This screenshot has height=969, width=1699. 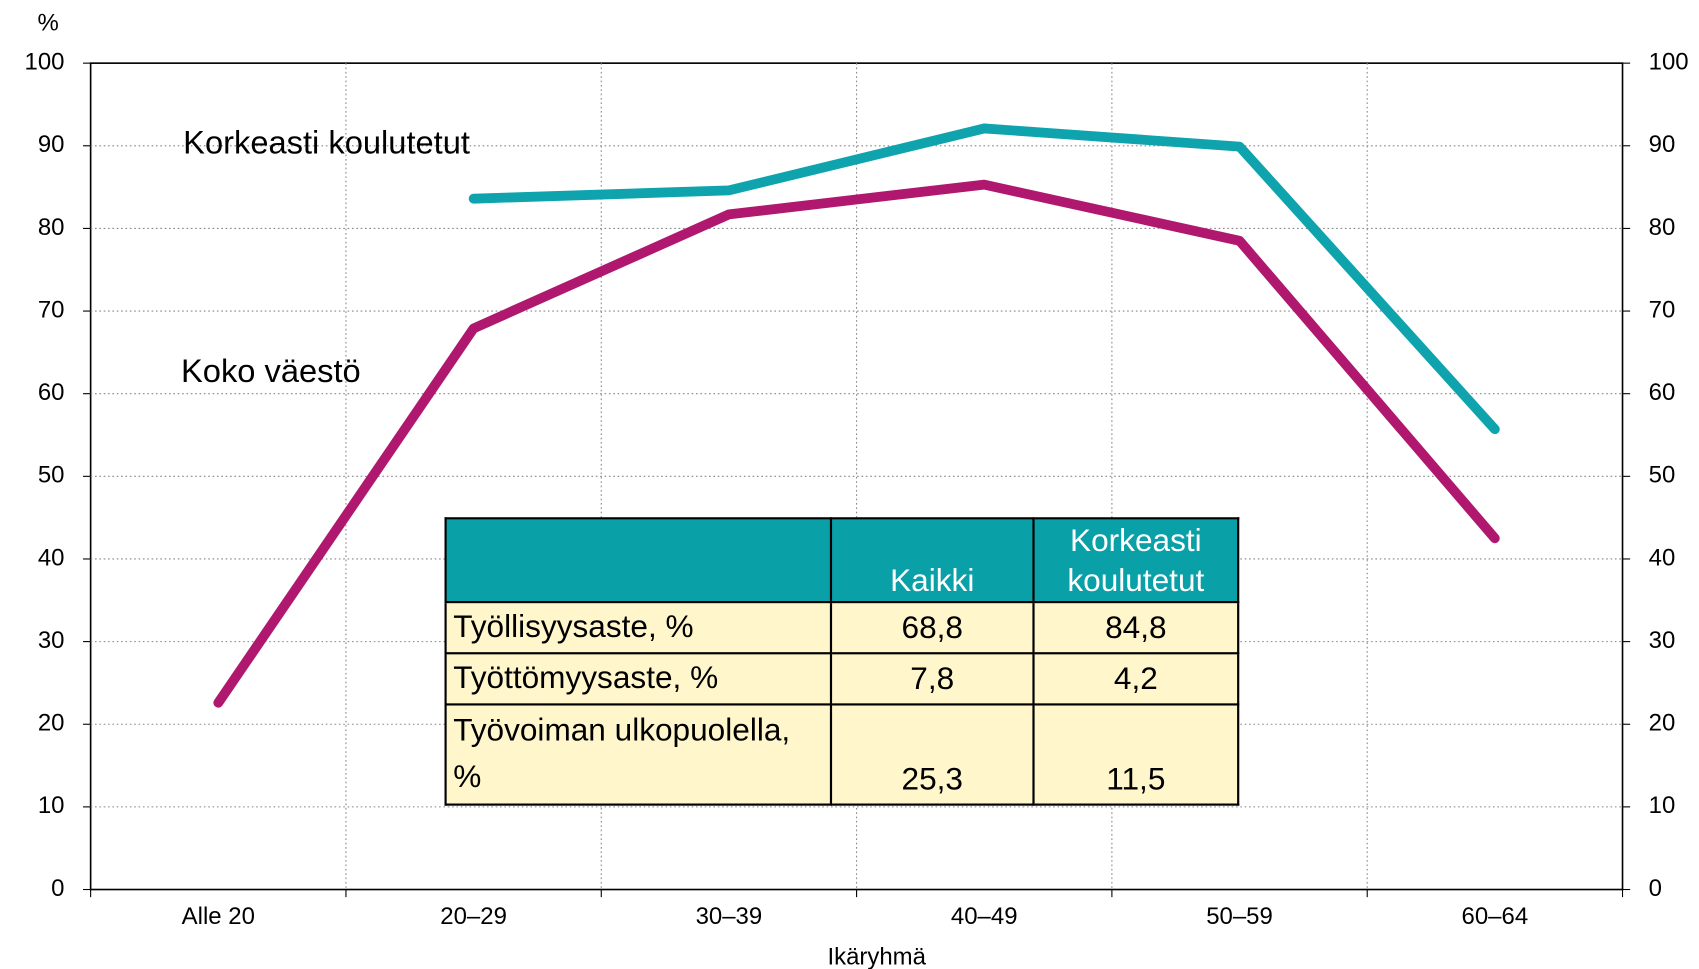 What do you see at coordinates (57, 888) in the screenshot?
I see `y-tick-label: 0` at bounding box center [57, 888].